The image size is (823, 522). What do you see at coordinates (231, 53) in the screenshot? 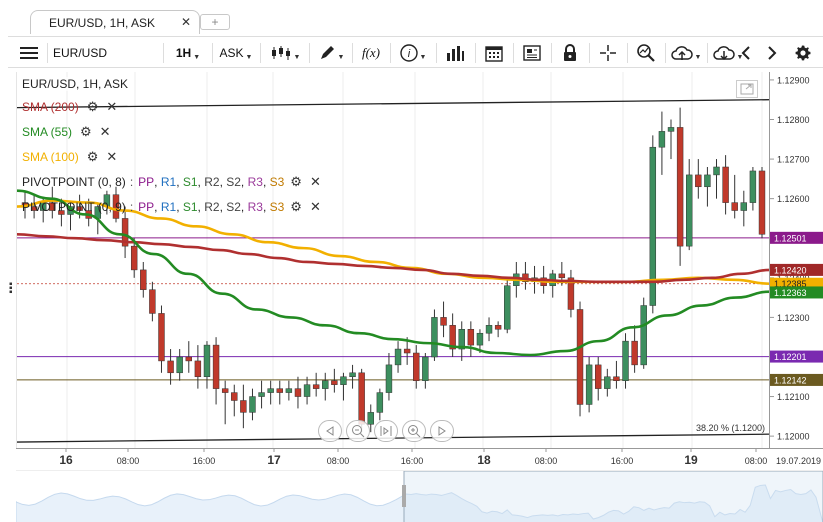
I see `side-label: ASK` at bounding box center [231, 53].